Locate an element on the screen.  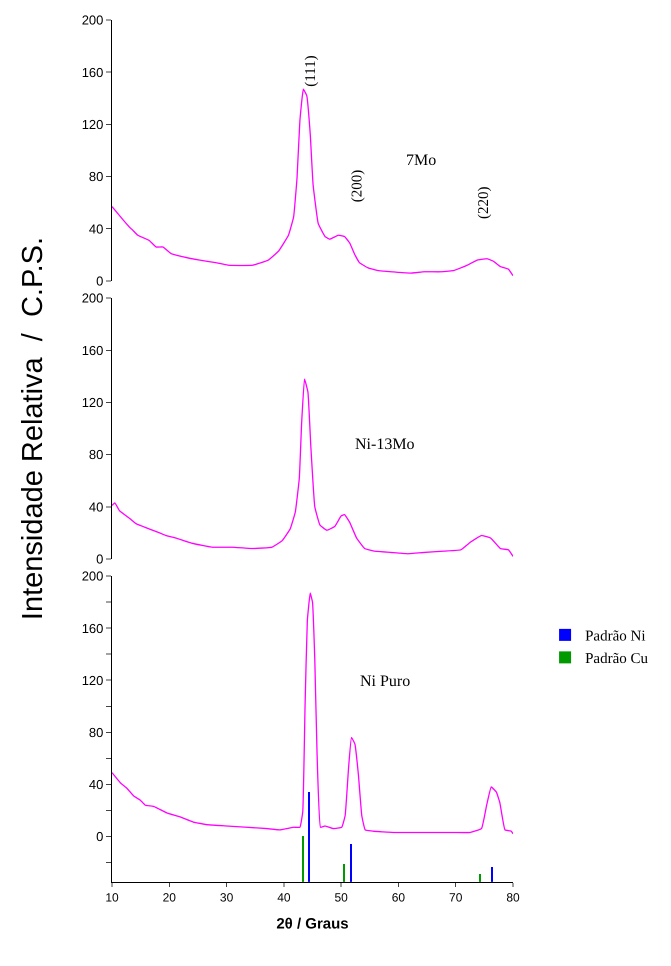
x-tick-label: 10 is located at coordinates (112, 897).